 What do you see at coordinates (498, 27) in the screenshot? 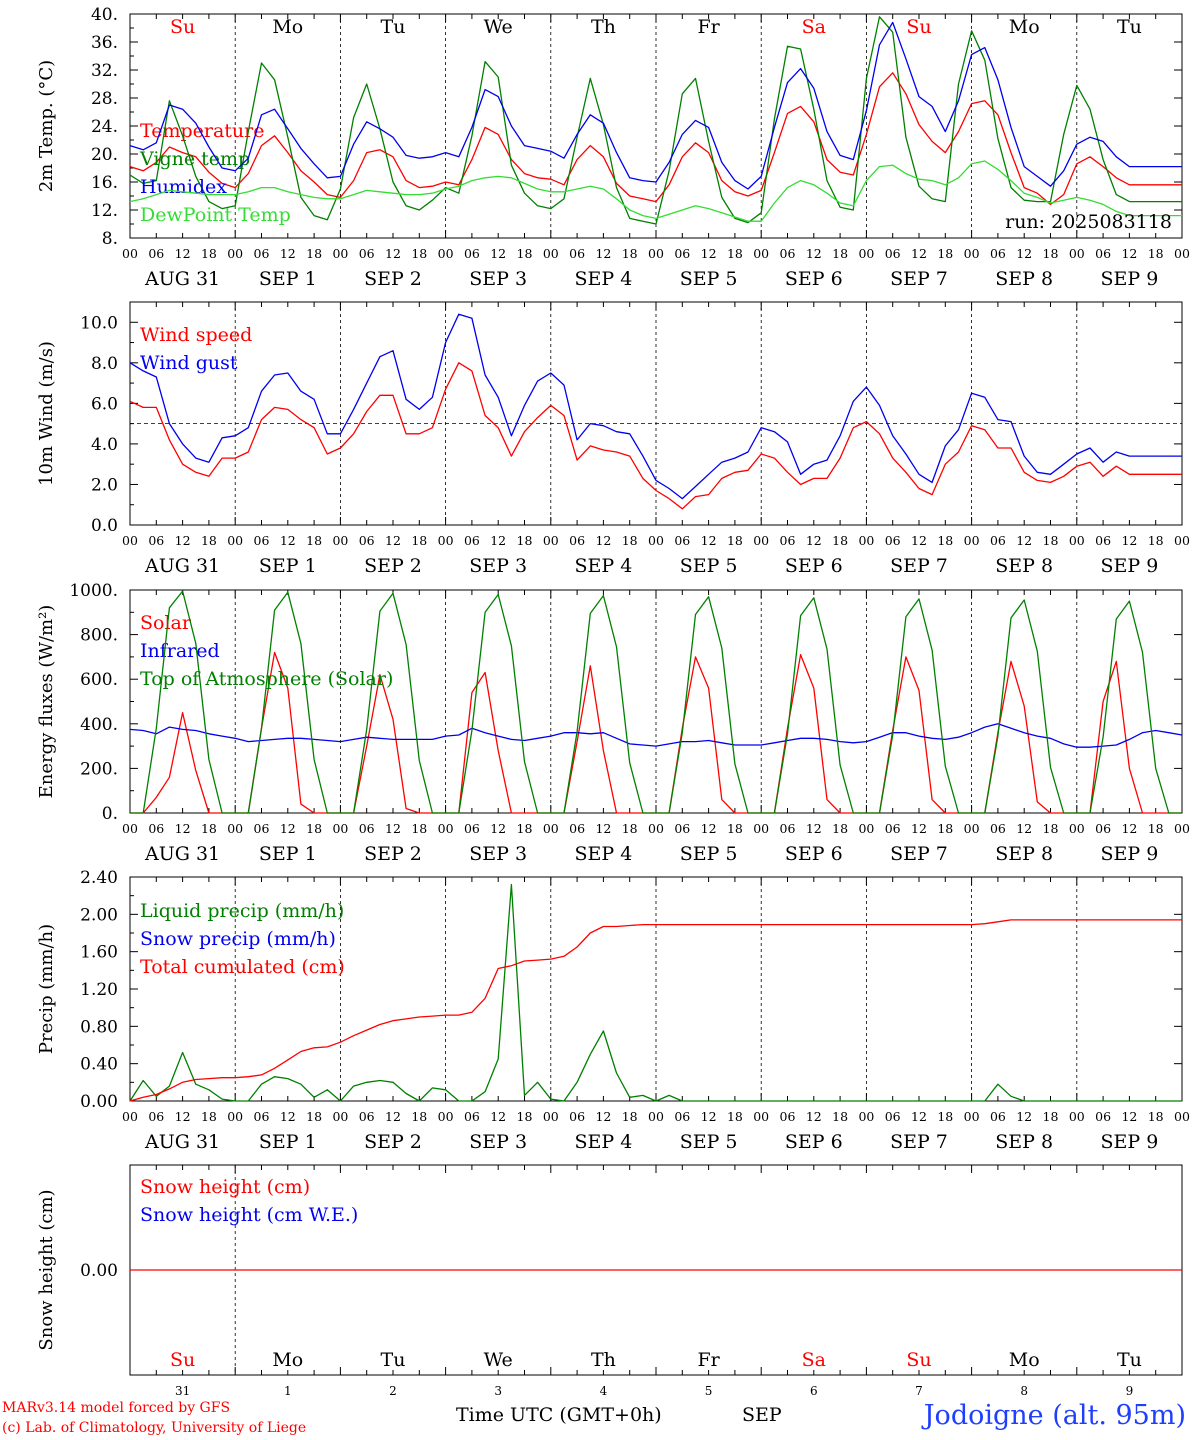
I see `weekday-label: We` at bounding box center [498, 27].